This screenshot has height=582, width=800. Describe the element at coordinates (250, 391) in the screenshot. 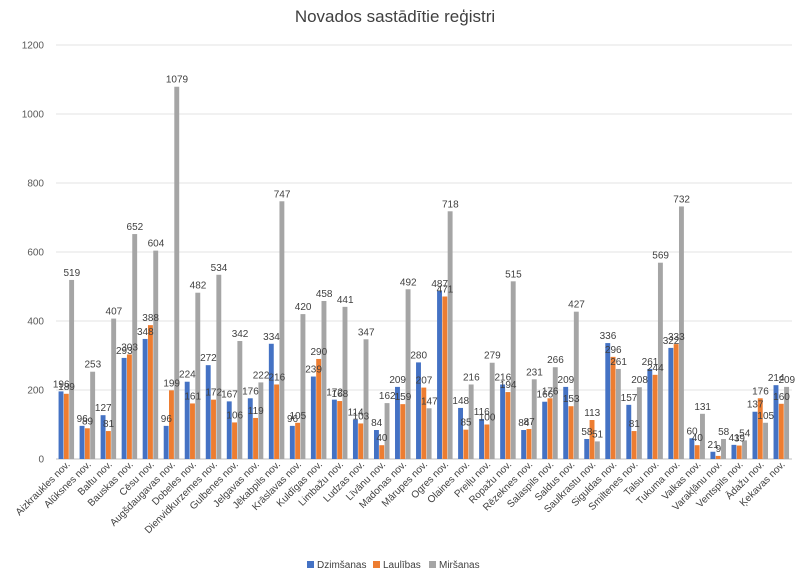

I see `data-label: 176` at that location.